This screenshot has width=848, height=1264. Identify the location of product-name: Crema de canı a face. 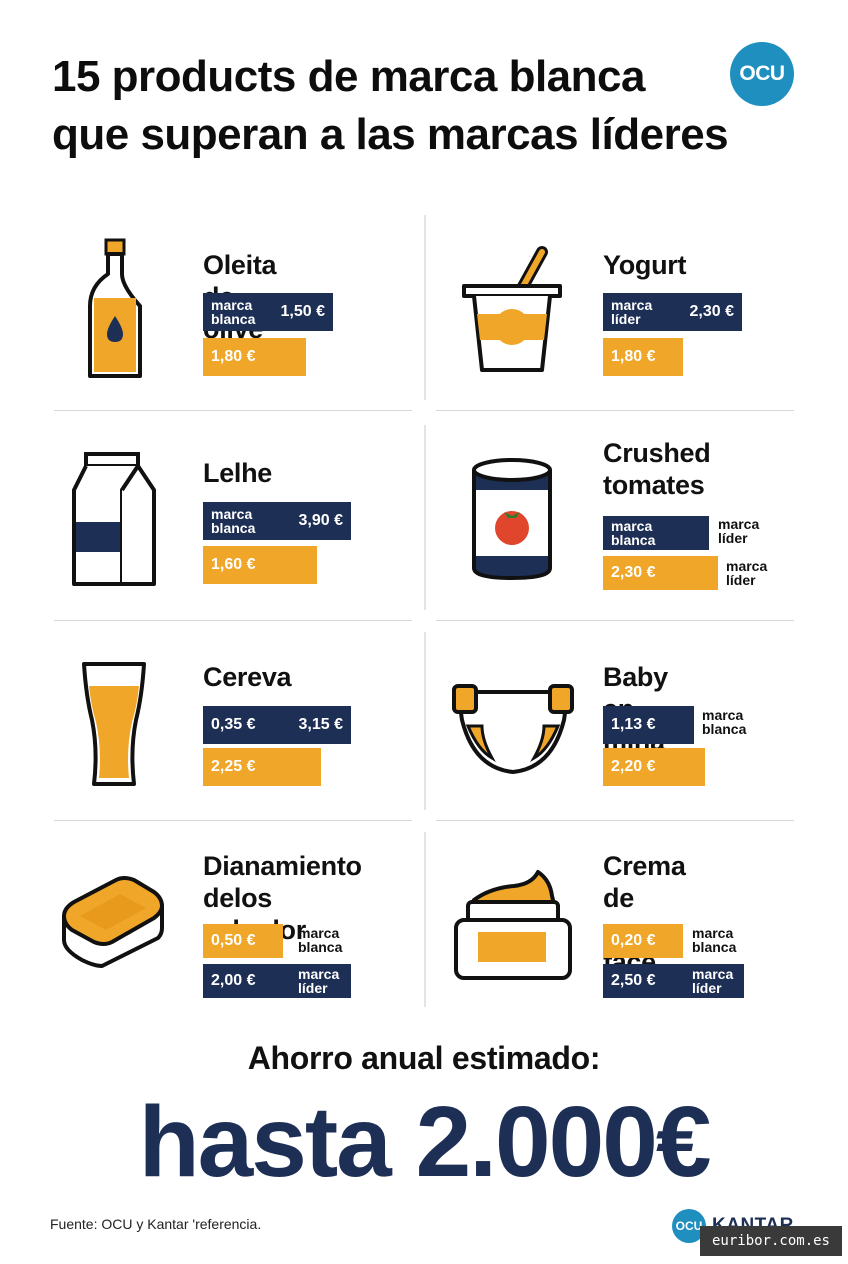
(644, 914).